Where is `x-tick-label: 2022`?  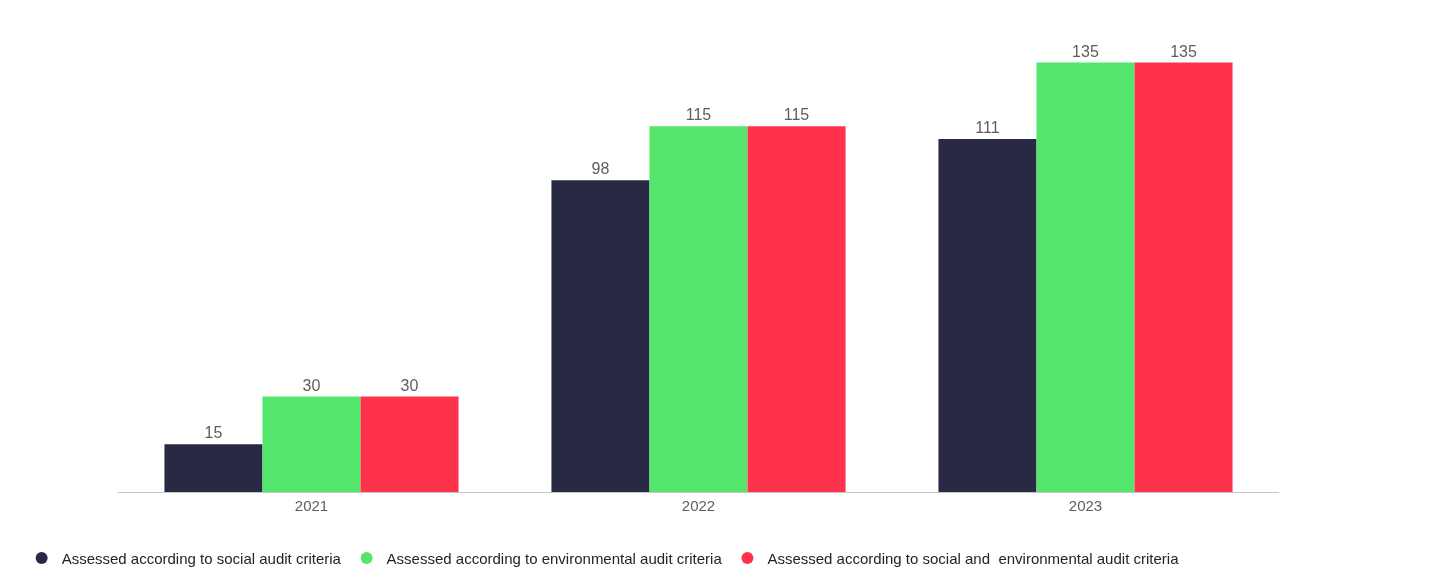
x-tick-label: 2022 is located at coordinates (698, 505).